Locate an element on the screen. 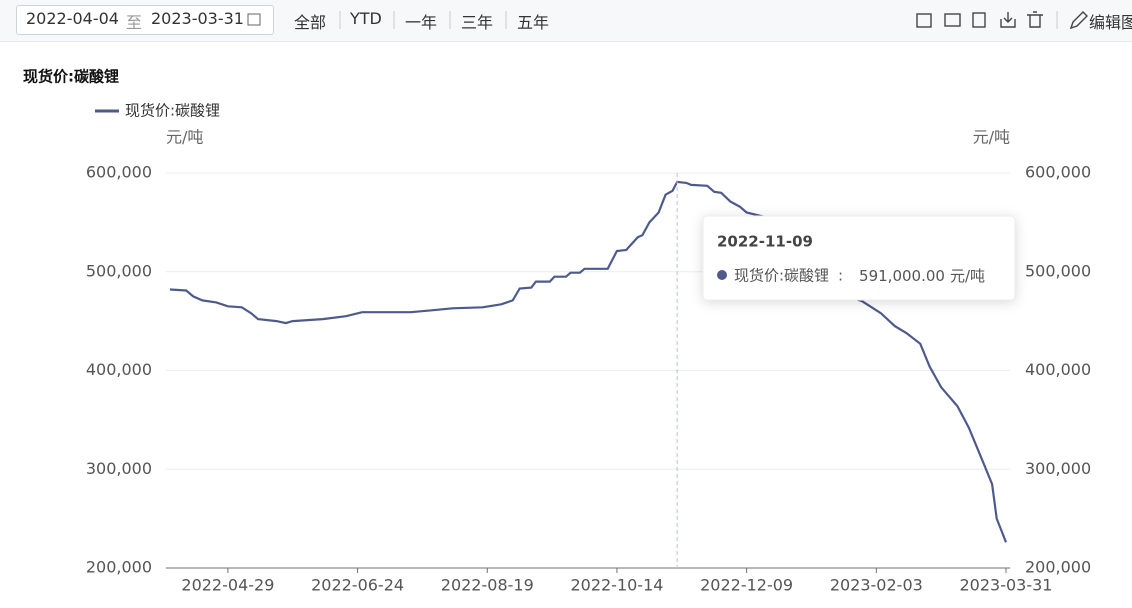 The width and height of the screenshot is (1132, 608). y-tick-label: 200,000 is located at coordinates (119, 567).